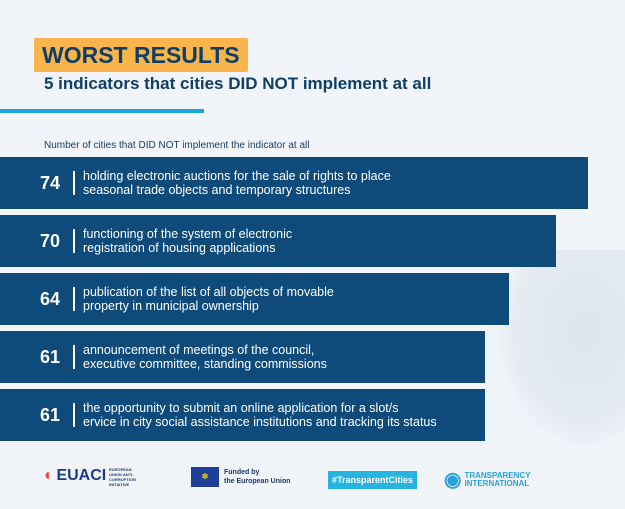 The image size is (625, 509). Describe the element at coordinates (50, 183) in the screenshot. I see `bar-value-label: 74` at that location.